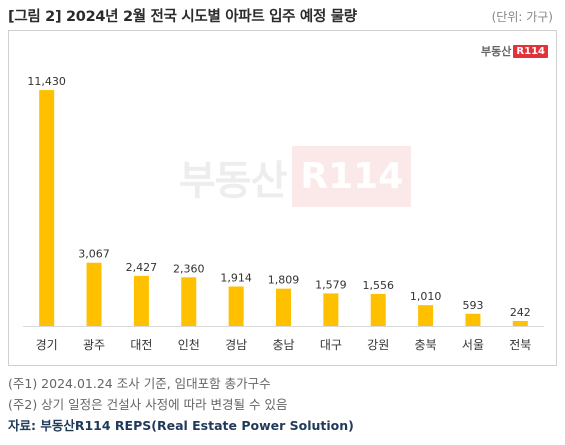 This screenshot has height=445, width=565. Describe the element at coordinates (189, 344) in the screenshot. I see `category-label-3: 인천` at that location.